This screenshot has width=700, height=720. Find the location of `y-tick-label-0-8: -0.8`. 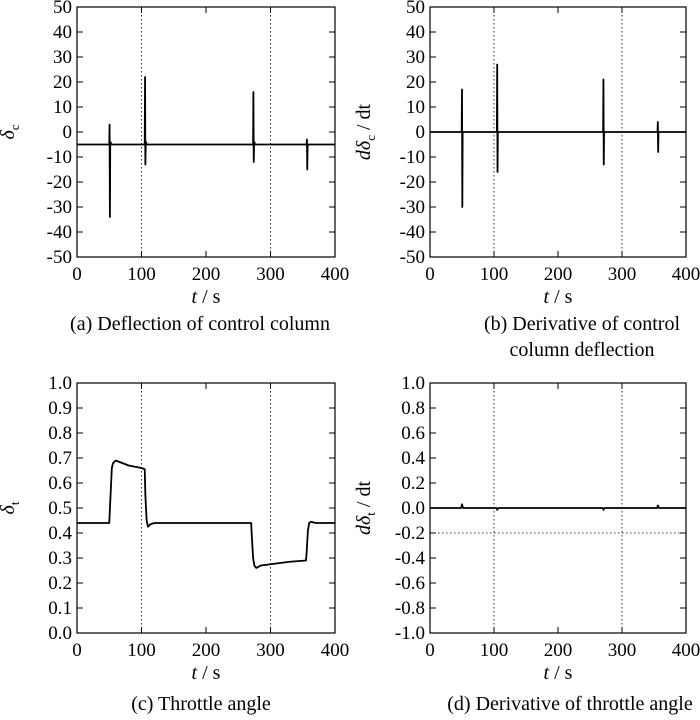

y-tick-label-0-8: -0.8 is located at coordinates (410, 608).